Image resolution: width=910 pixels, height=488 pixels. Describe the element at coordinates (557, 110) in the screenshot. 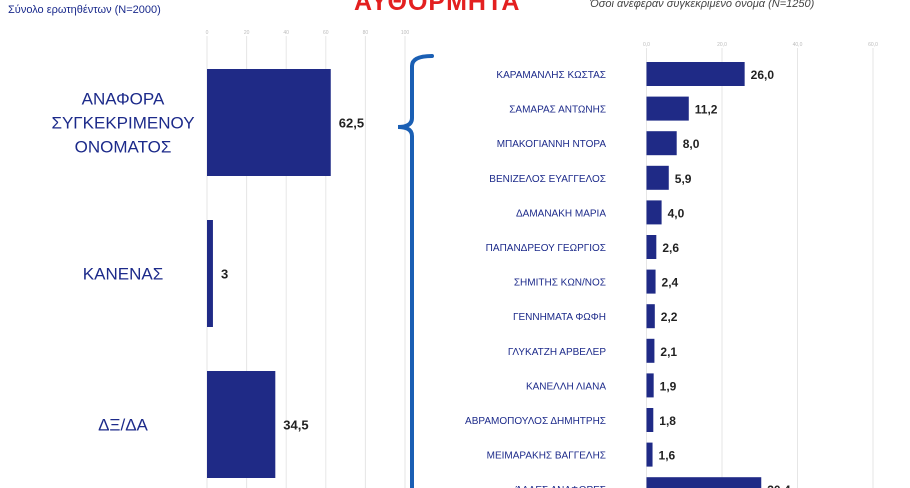

I see `right-category-label: ΣΑΜΑΡΑΣ ΑΝΤΩΝΗΣ` at that location.